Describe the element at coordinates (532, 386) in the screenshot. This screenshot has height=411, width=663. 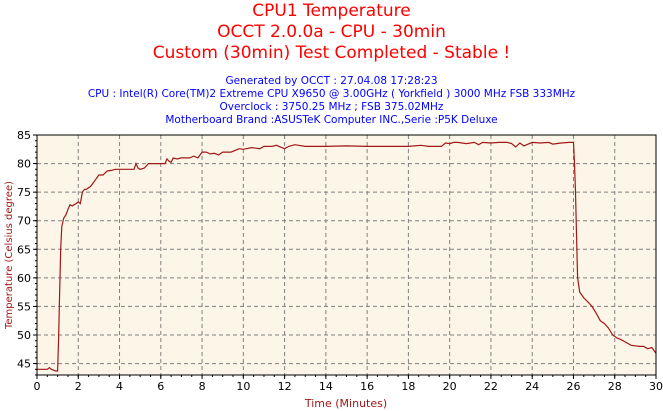
I see `x-tick-label: 24` at that location.